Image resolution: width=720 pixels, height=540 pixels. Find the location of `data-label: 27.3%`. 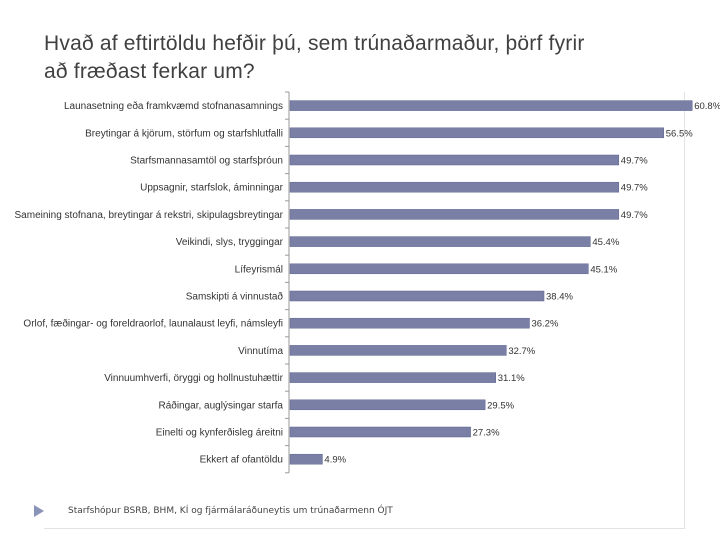

data-label: 27.3% is located at coordinates (486, 433).